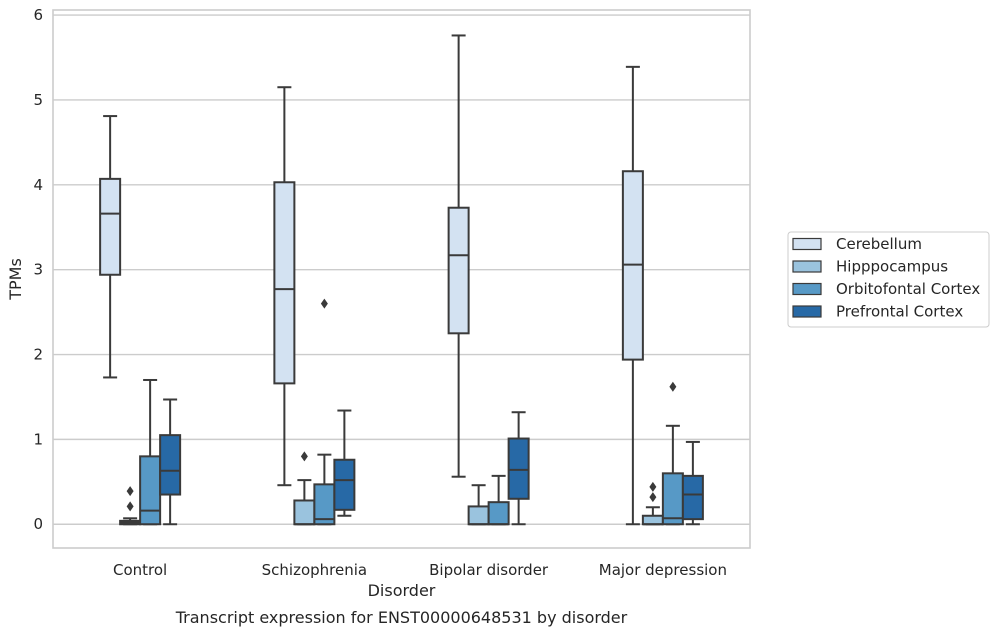 This screenshot has width=999, height=635. What do you see at coordinates (38, 15) in the screenshot?
I see `y-tick-label: 6` at bounding box center [38, 15].